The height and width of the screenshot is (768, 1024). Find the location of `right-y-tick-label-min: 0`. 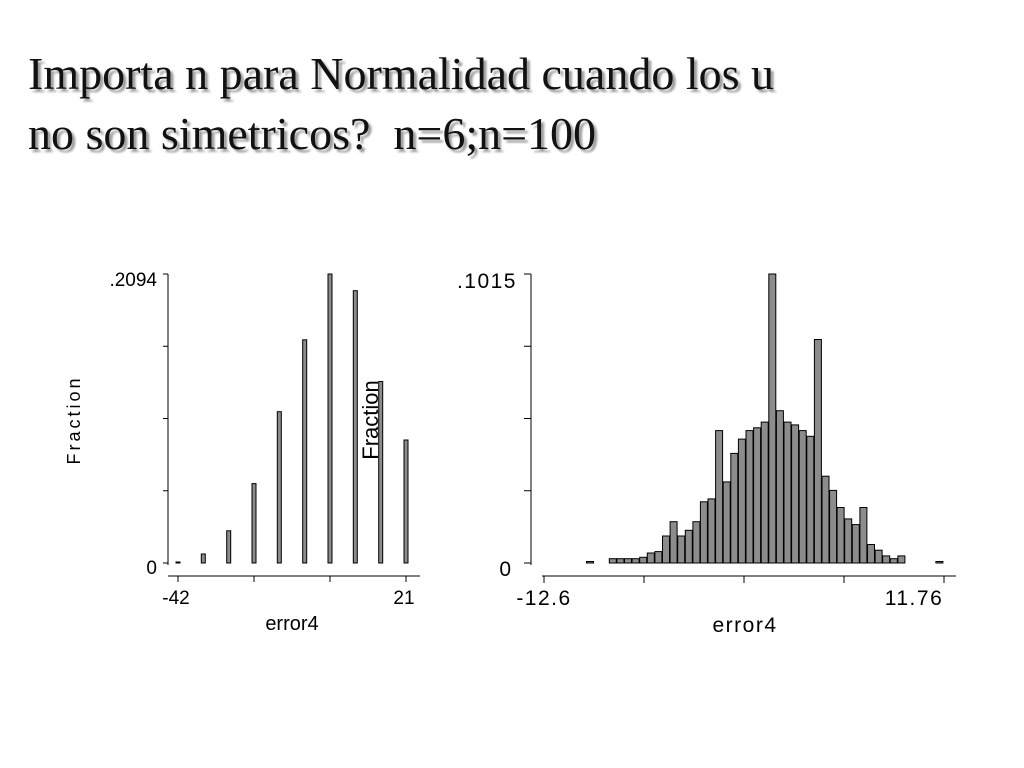

right-y-tick-label-min: 0 is located at coordinates (505, 569).